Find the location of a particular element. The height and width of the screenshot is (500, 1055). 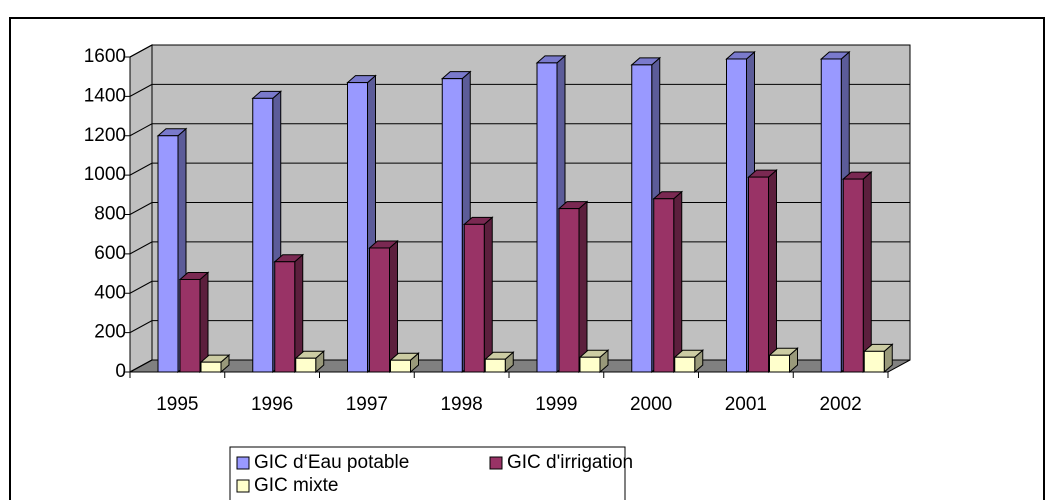

y-tick-label: 0 is located at coordinates (120, 371).